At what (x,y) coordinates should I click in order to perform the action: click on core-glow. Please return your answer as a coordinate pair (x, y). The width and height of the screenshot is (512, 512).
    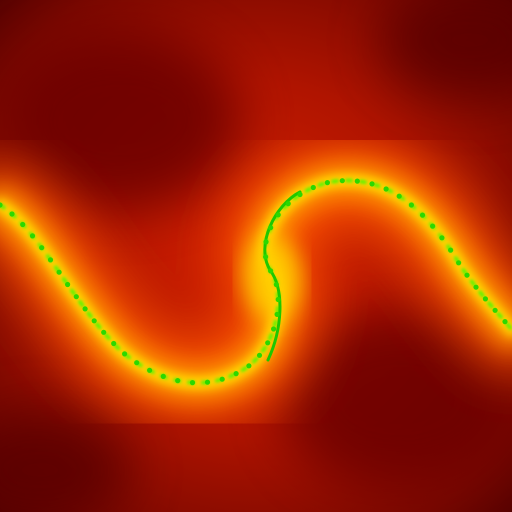
    Looking at the image, I should click on (272, 278).